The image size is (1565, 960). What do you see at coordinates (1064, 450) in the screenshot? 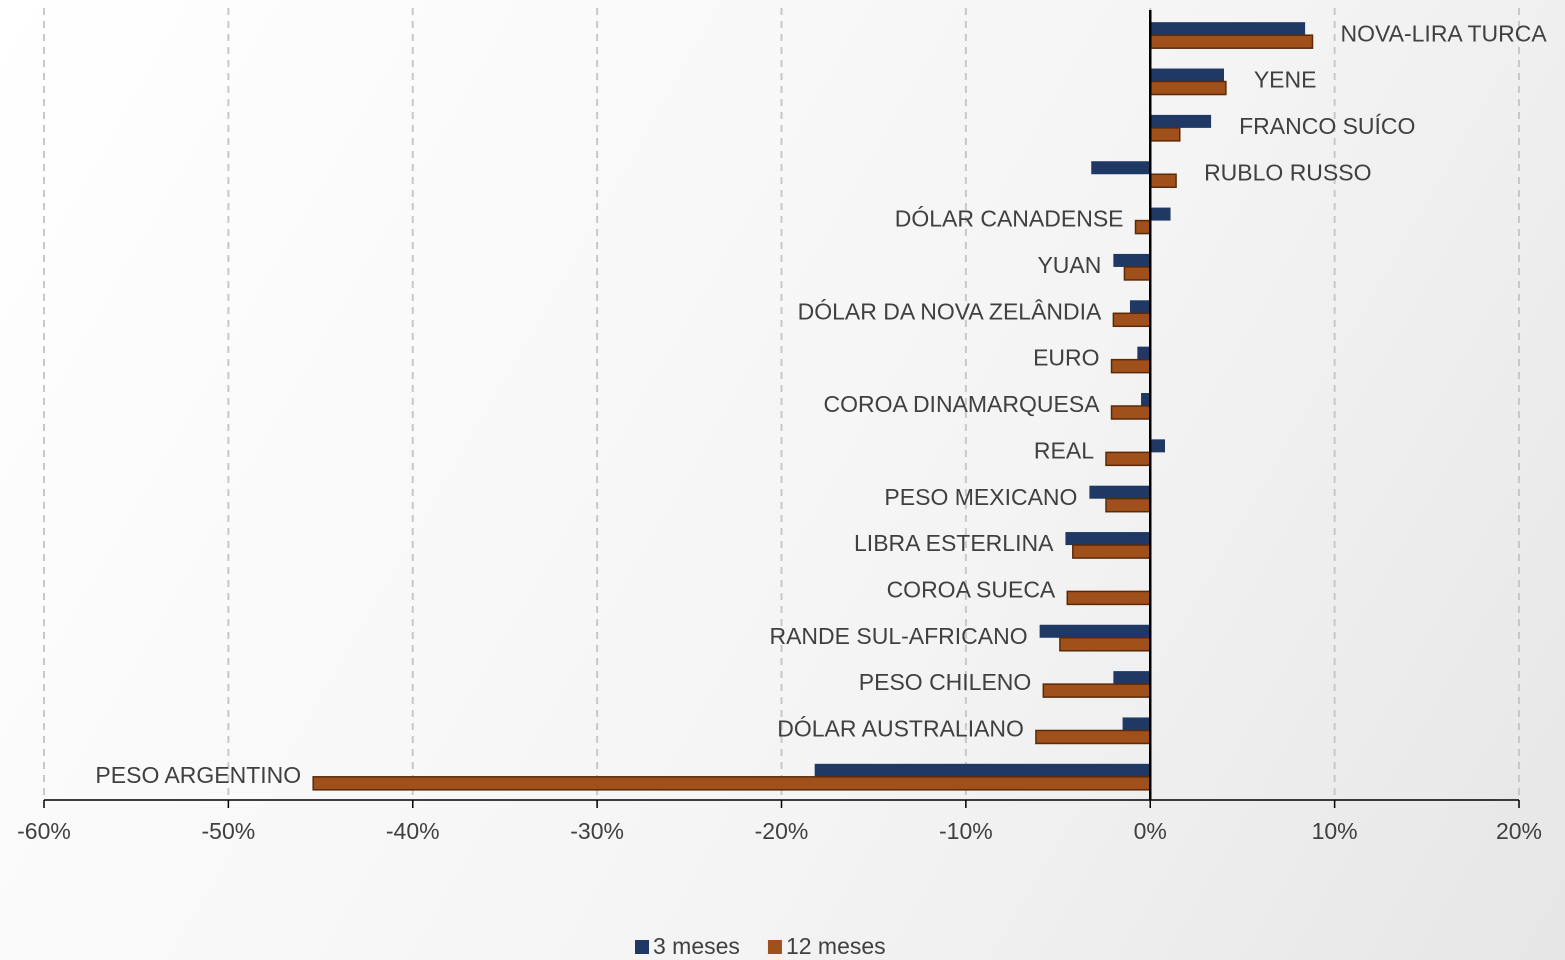
I see `category-label: REAL` at bounding box center [1064, 450].